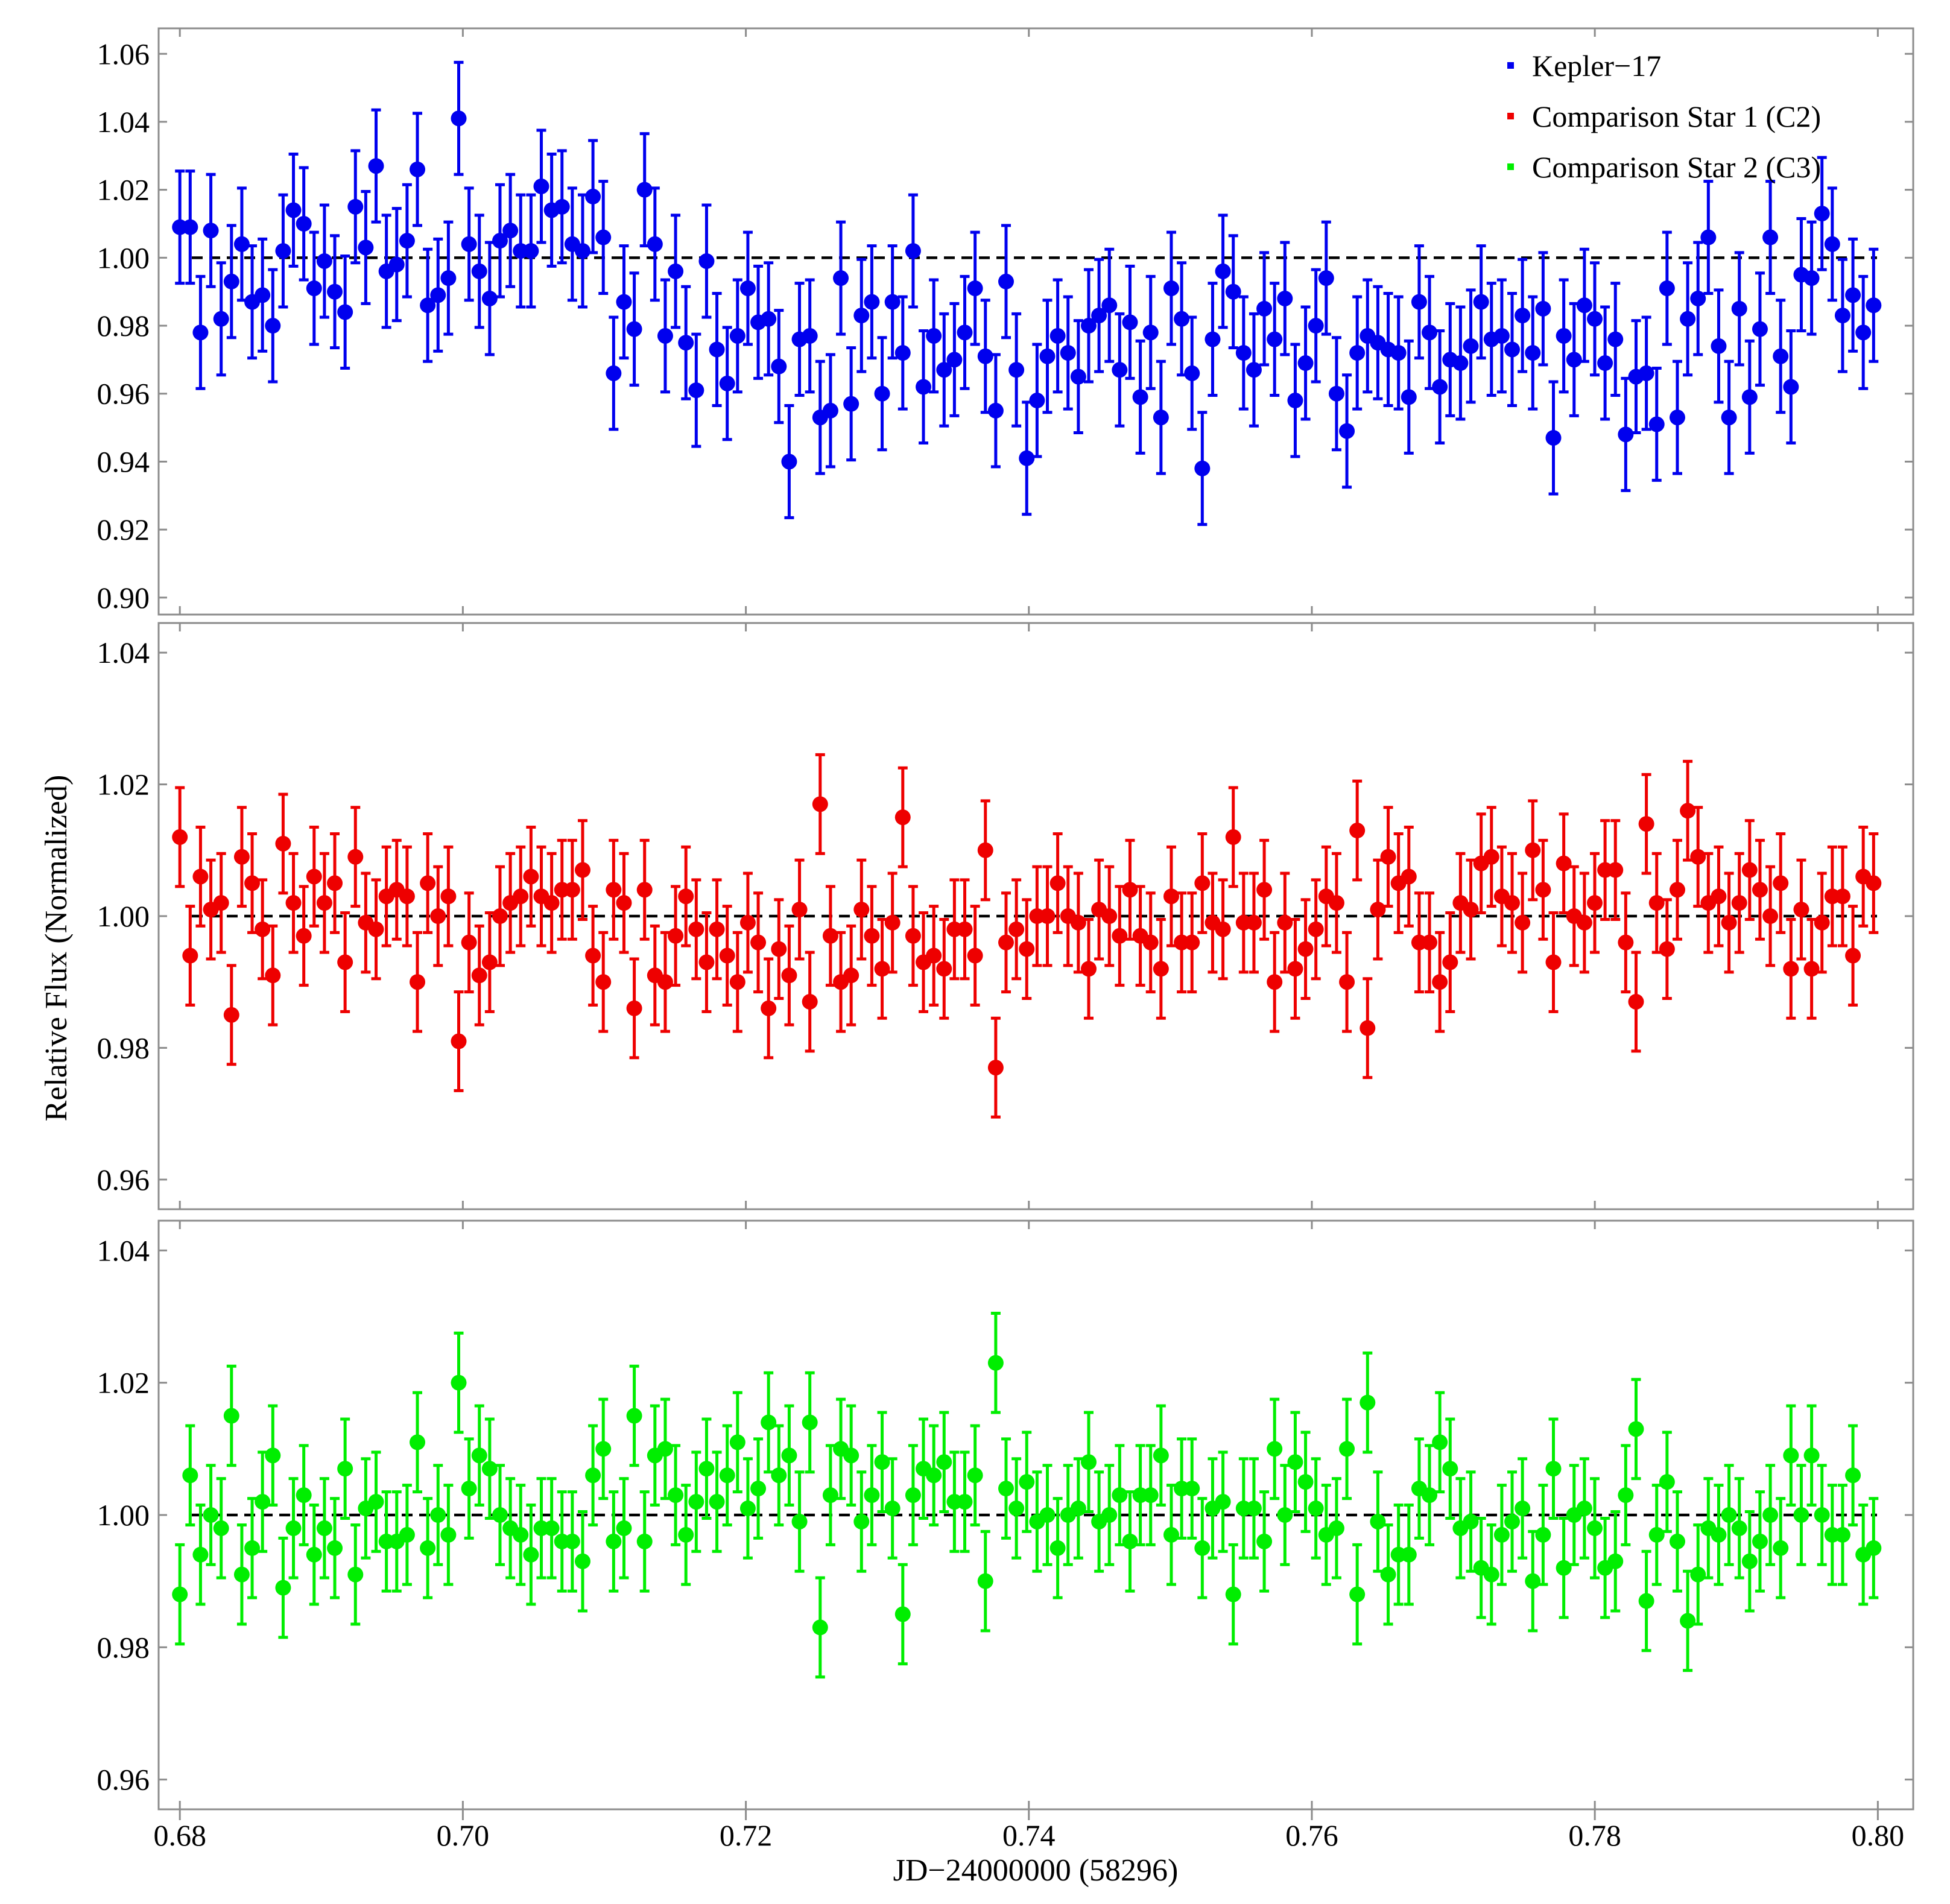 This screenshot has width=1950, height=1904. I want to click on legend-label-comparison-star-2: Comparison Star 2 (C3), so click(1676, 167).